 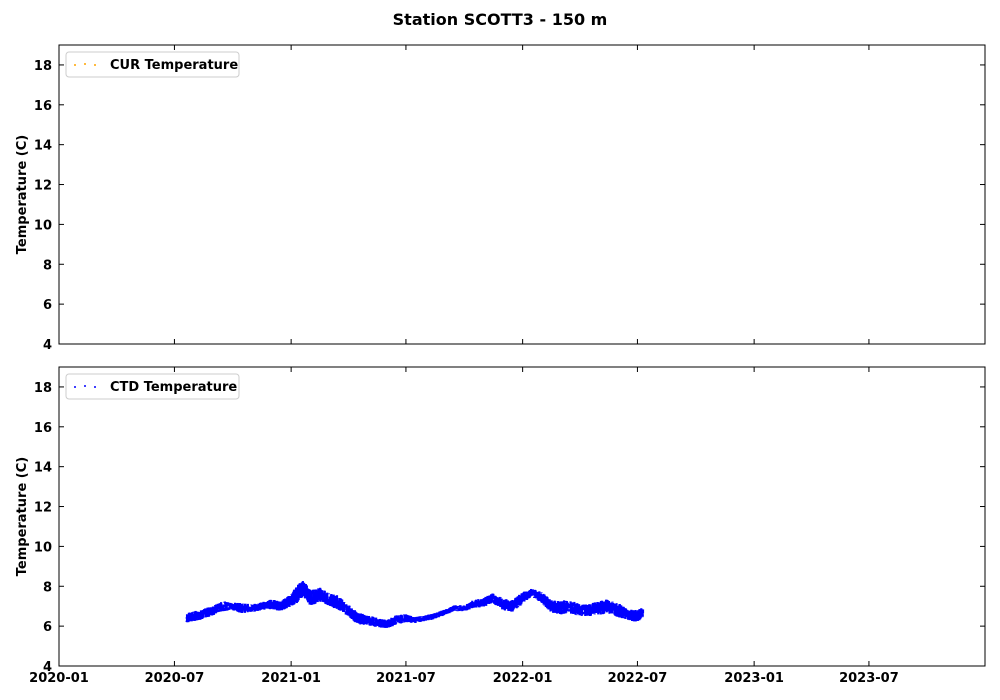 What do you see at coordinates (174, 65) in the screenshot?
I see `legend-label: CUR Temperature` at bounding box center [174, 65].